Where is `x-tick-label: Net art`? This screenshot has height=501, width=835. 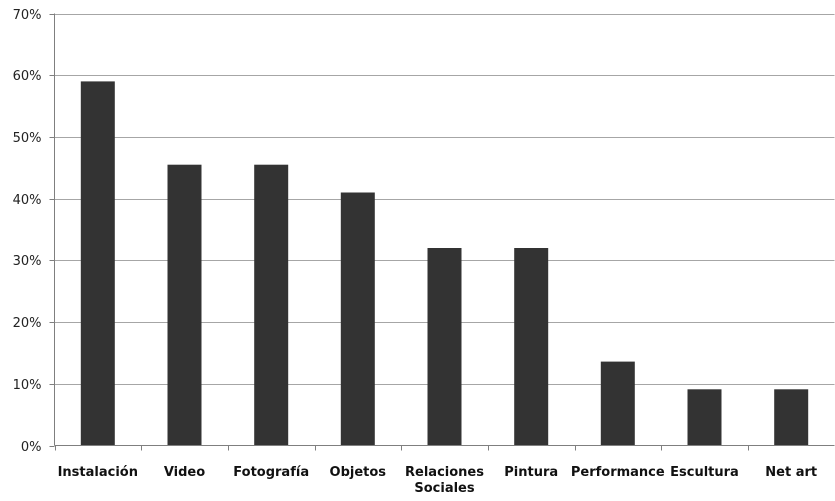 x-tick-label: Net art is located at coordinates (791, 472).